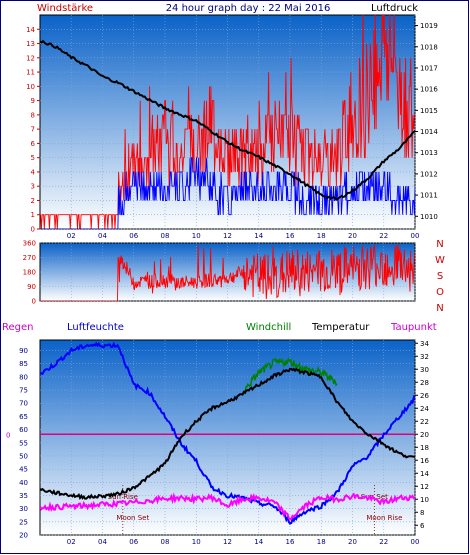 The image size is (470, 555). Describe the element at coordinates (352, 236) in the screenshot. I see `top-x-tick-label: 20` at that location.